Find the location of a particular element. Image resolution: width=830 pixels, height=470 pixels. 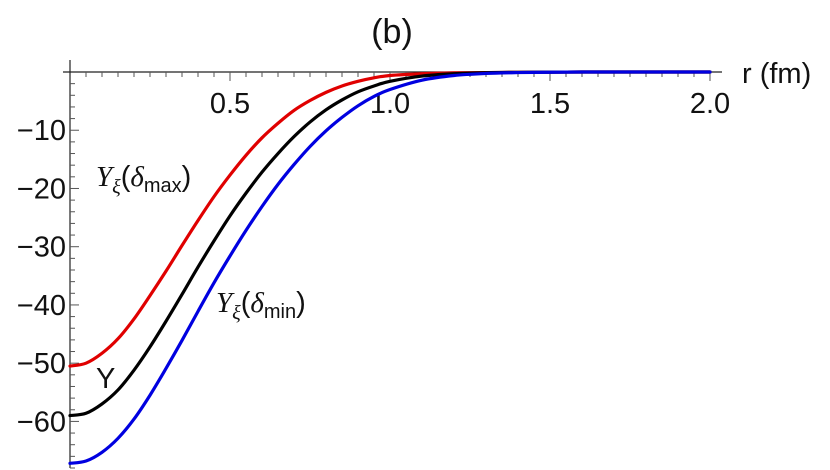

y-tick-label: −10 is located at coordinates (41, 131).